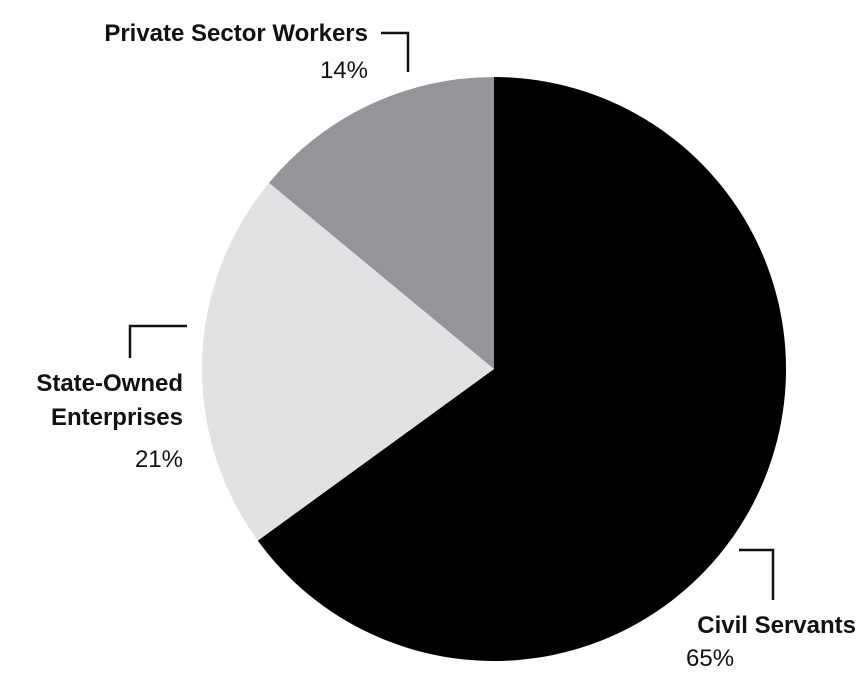 The height and width of the screenshot is (675, 858). What do you see at coordinates (236, 33) in the screenshot?
I see `slice-label-private-sector-workers: Private Sector Workers` at bounding box center [236, 33].